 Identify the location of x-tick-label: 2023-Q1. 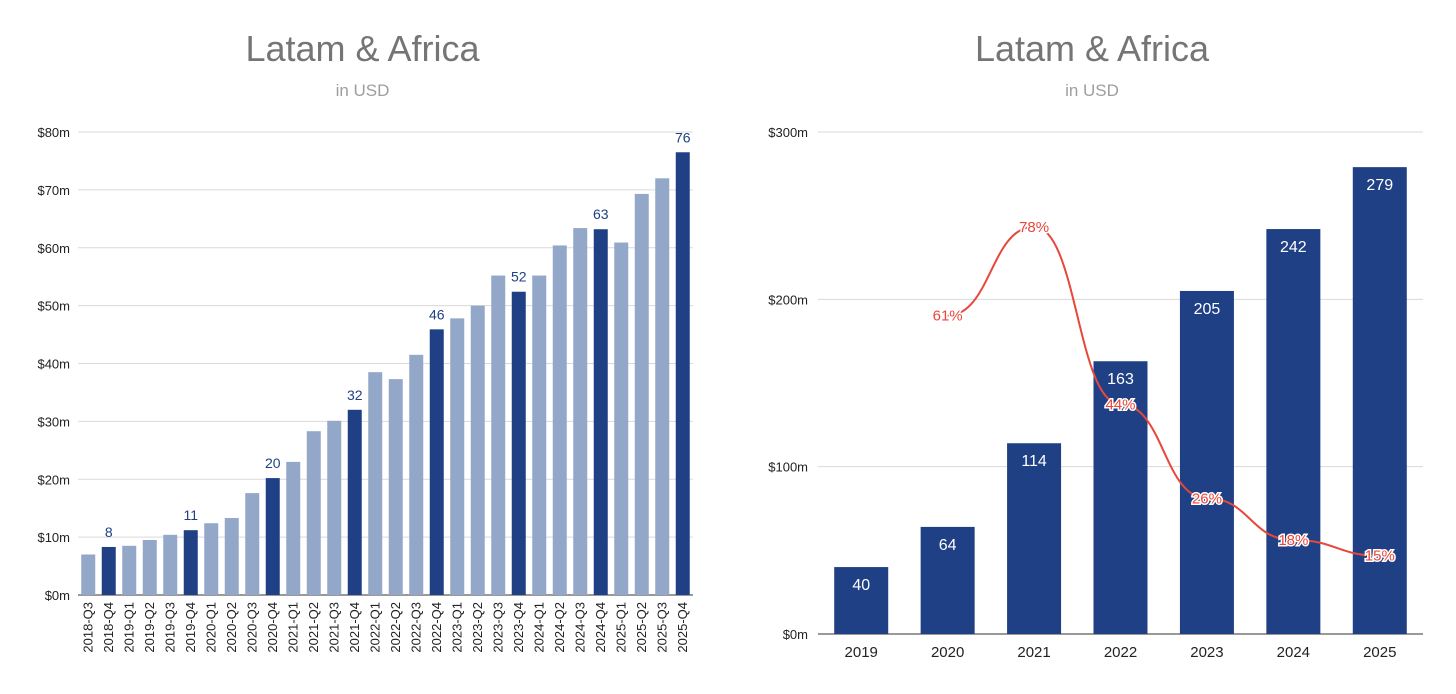
(456, 627).